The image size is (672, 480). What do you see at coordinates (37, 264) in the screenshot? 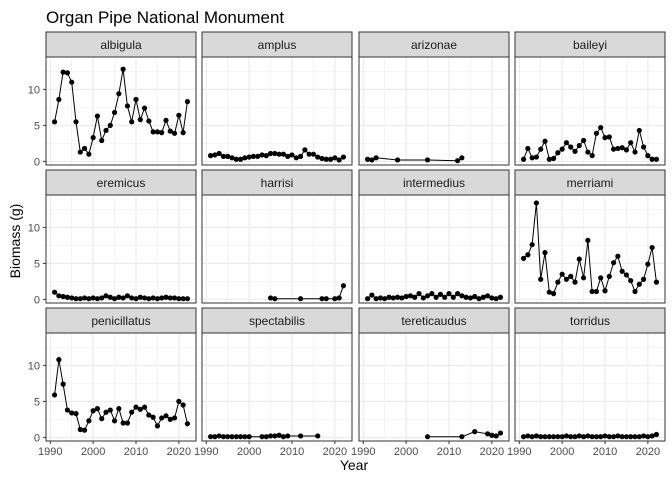
I see `y-tick-label: 5` at bounding box center [37, 264].